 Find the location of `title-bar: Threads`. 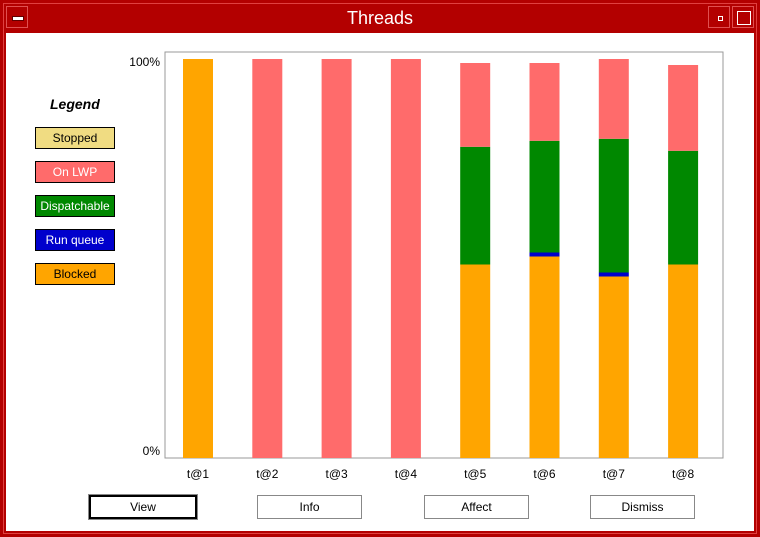

title-bar: Threads is located at coordinates (380, 18).